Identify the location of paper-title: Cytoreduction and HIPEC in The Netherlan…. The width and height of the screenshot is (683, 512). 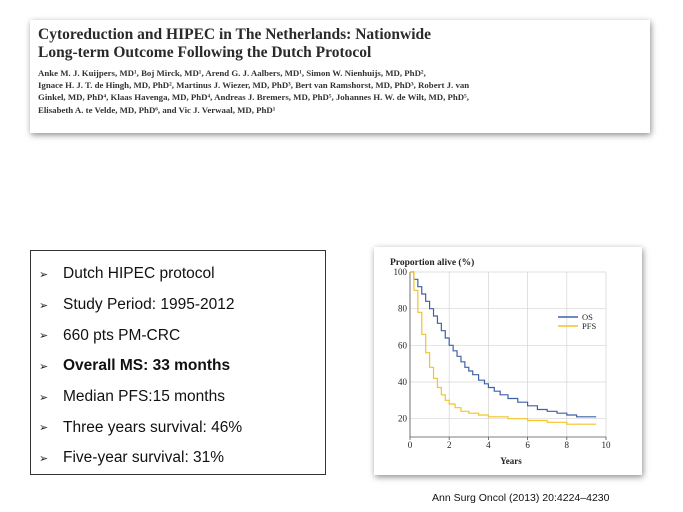
(340, 44).